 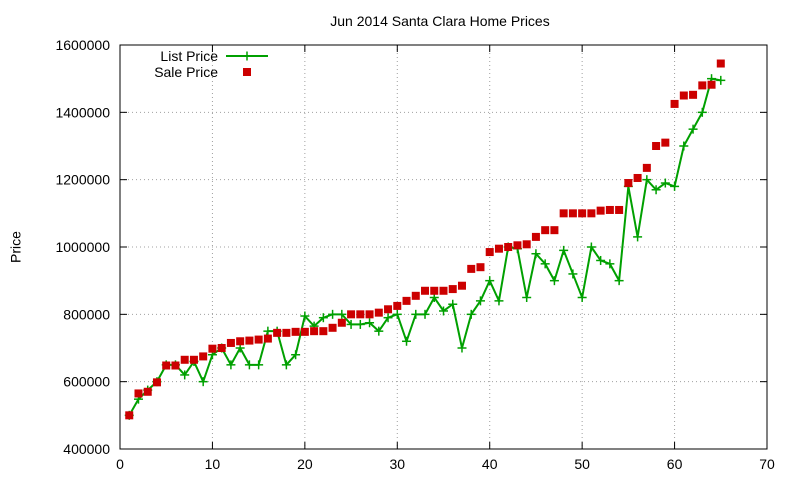 What do you see at coordinates (189, 56) in the screenshot?
I see `legend-label: List Price` at bounding box center [189, 56].